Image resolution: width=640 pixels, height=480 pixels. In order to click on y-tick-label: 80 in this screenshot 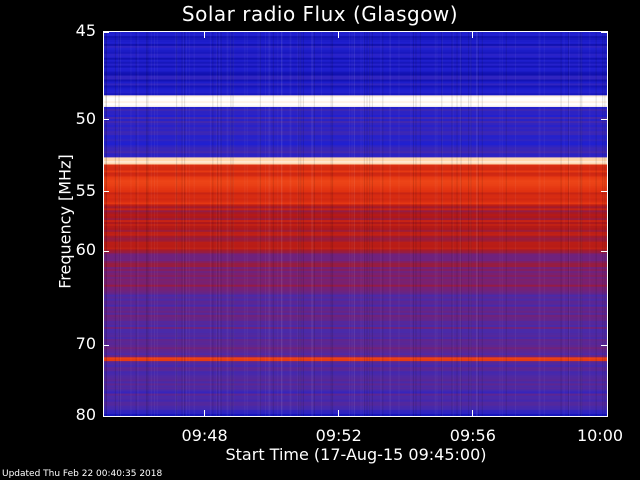, I will do `click(85, 414)`.